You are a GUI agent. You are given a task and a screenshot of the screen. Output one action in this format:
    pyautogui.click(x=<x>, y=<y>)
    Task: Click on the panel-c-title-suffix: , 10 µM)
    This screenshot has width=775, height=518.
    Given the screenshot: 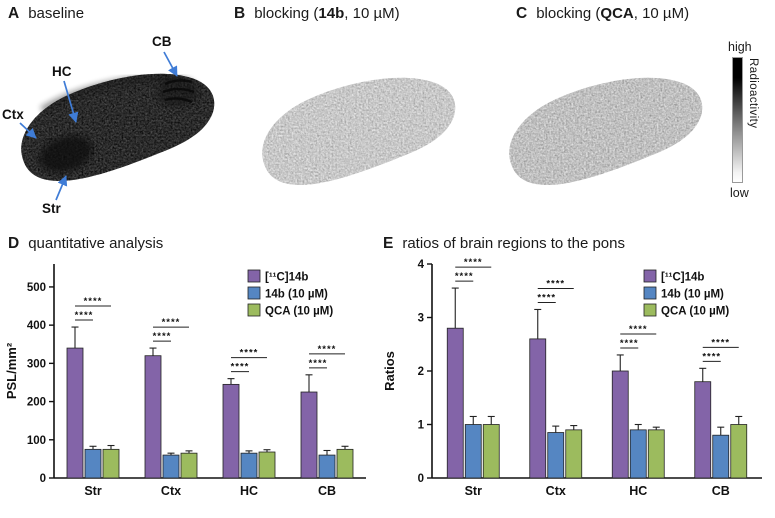 What is the action you would take?
    pyautogui.click(x=661, y=13)
    